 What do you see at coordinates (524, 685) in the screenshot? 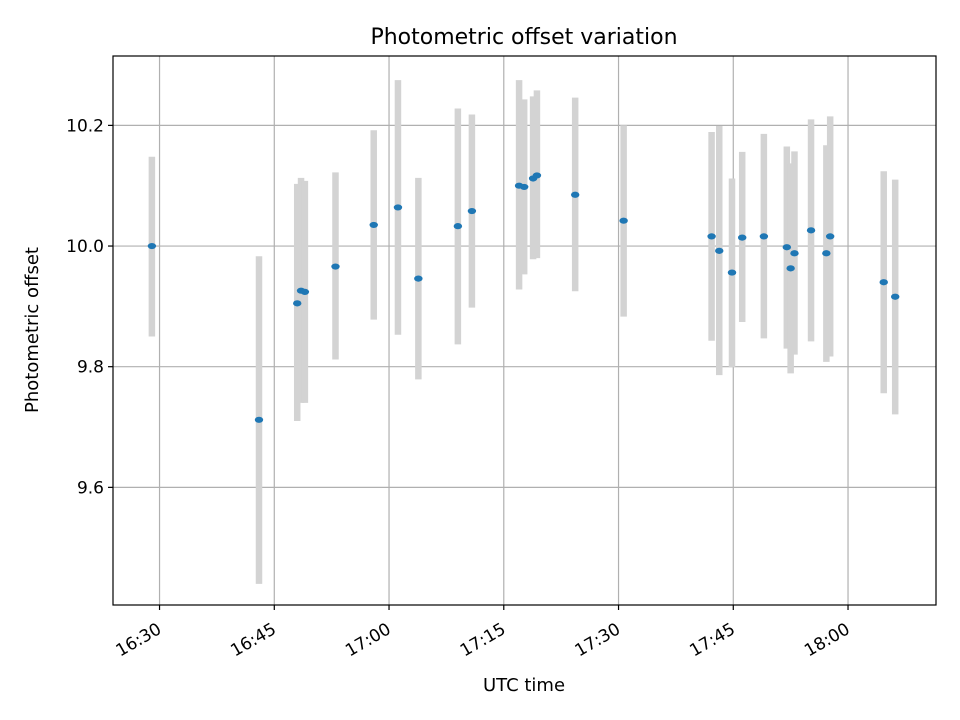
I see `x-axis-label: UTC time` at bounding box center [524, 685].